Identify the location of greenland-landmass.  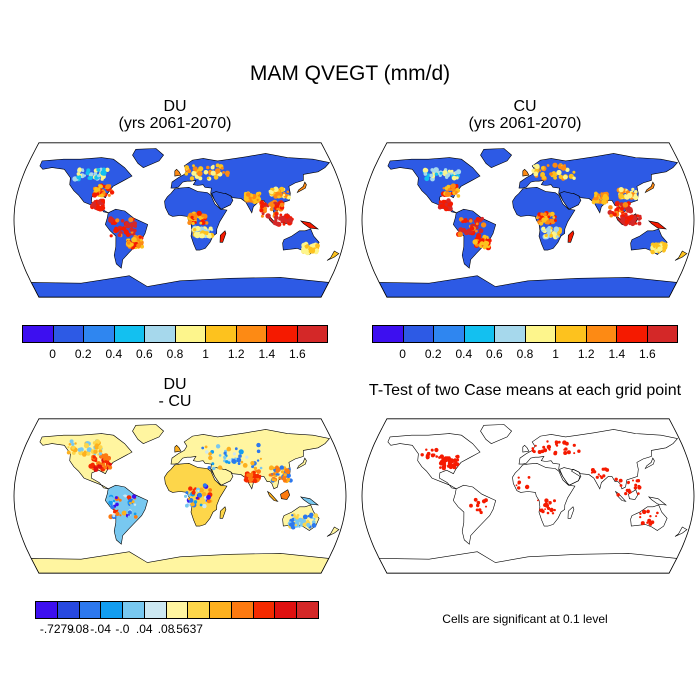
(496, 434).